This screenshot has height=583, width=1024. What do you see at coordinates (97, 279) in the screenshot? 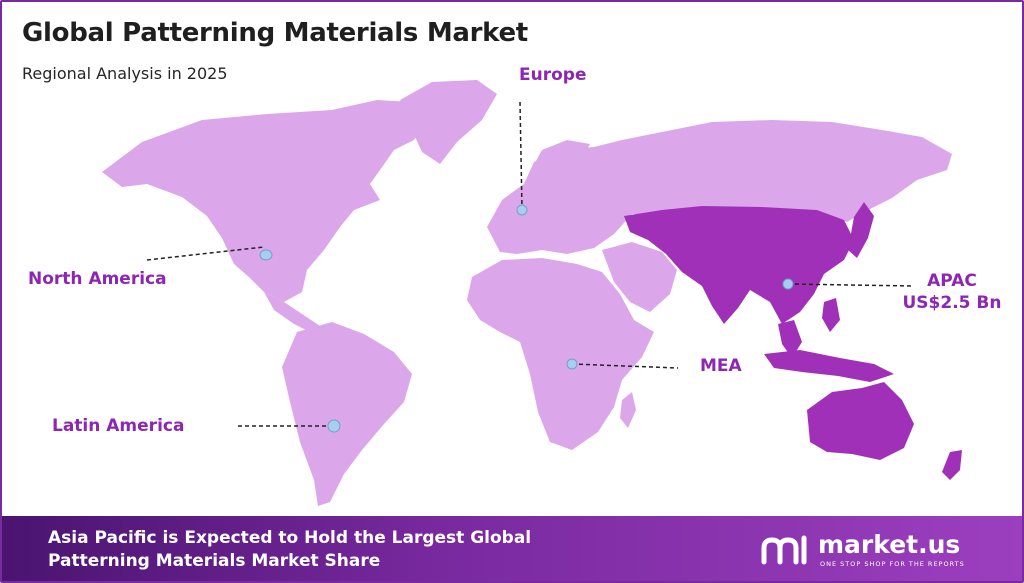
I see `north-america-label: North America` at bounding box center [97, 279].